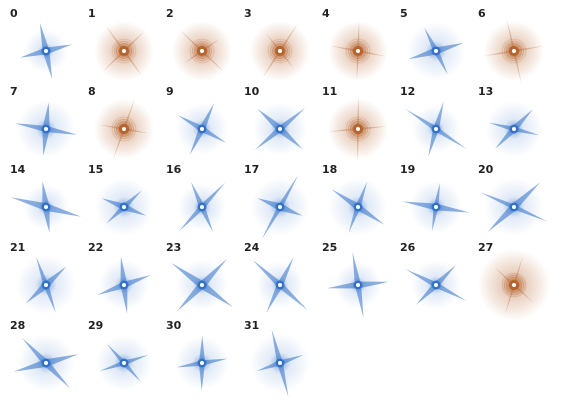  Describe the element at coordinates (276, 277) in the screenshot. I see `thumbnail: 24` at that location.